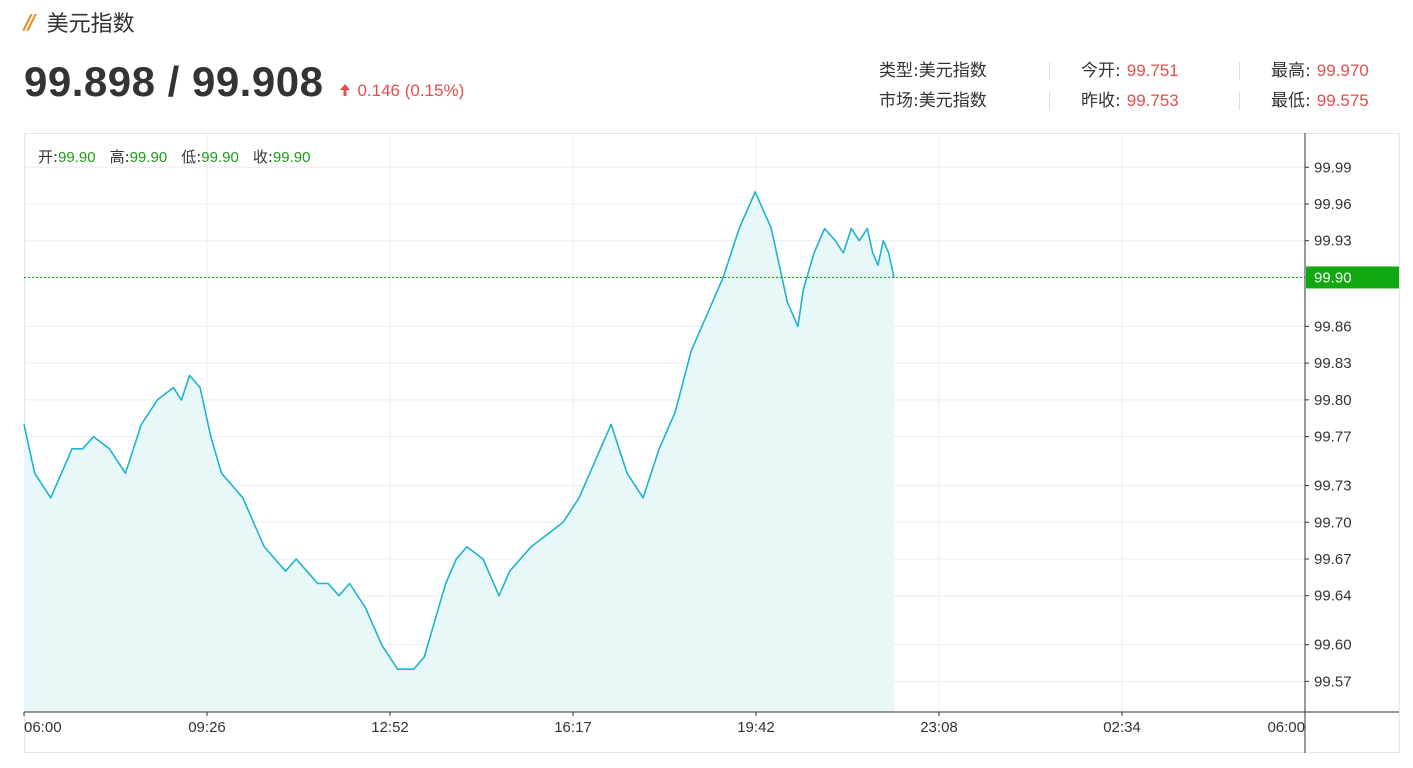 The image size is (1413, 768). What do you see at coordinates (952, 70) in the screenshot?
I see `type-value: 美元指数` at bounding box center [952, 70].